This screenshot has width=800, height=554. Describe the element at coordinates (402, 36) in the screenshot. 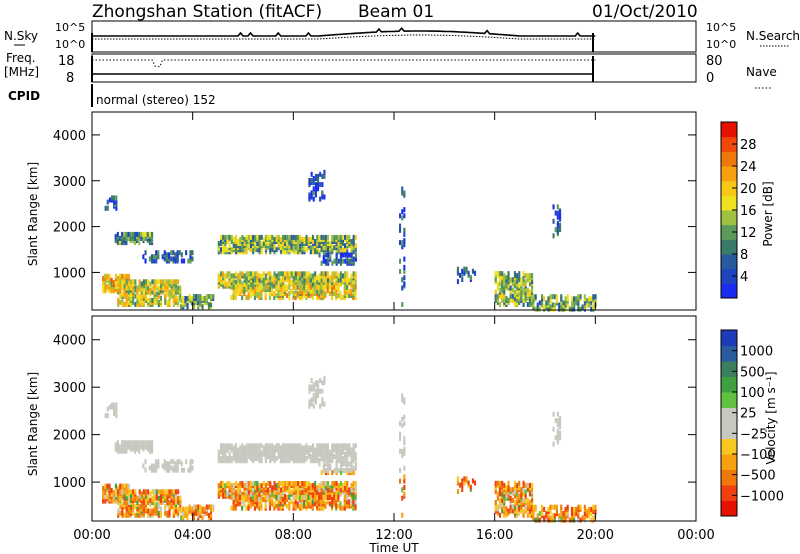

I see `noise-panel: N.Sky 10^5 10^0 10^5 10^0 N.Search` at that location.